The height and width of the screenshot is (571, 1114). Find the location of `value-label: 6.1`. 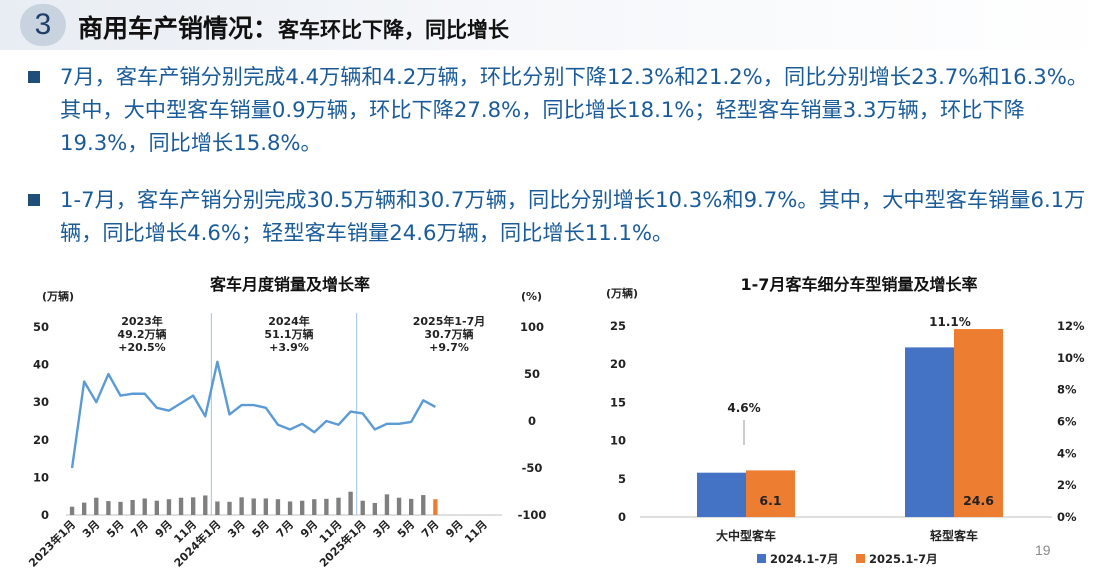

value-label: 6.1 is located at coordinates (770, 500).